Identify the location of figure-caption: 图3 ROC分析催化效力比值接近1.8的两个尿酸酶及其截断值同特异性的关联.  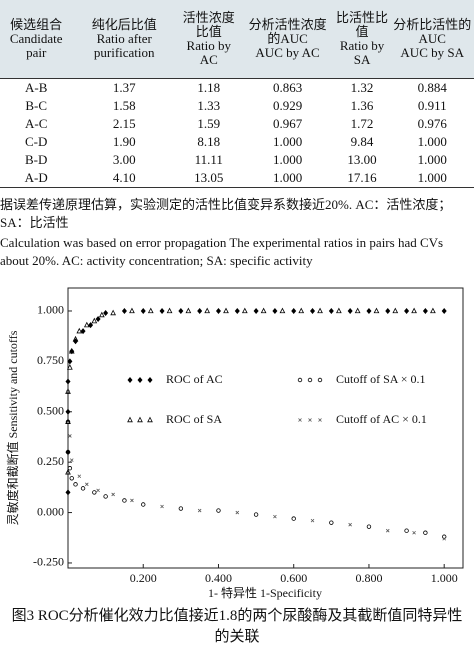
(237, 626).